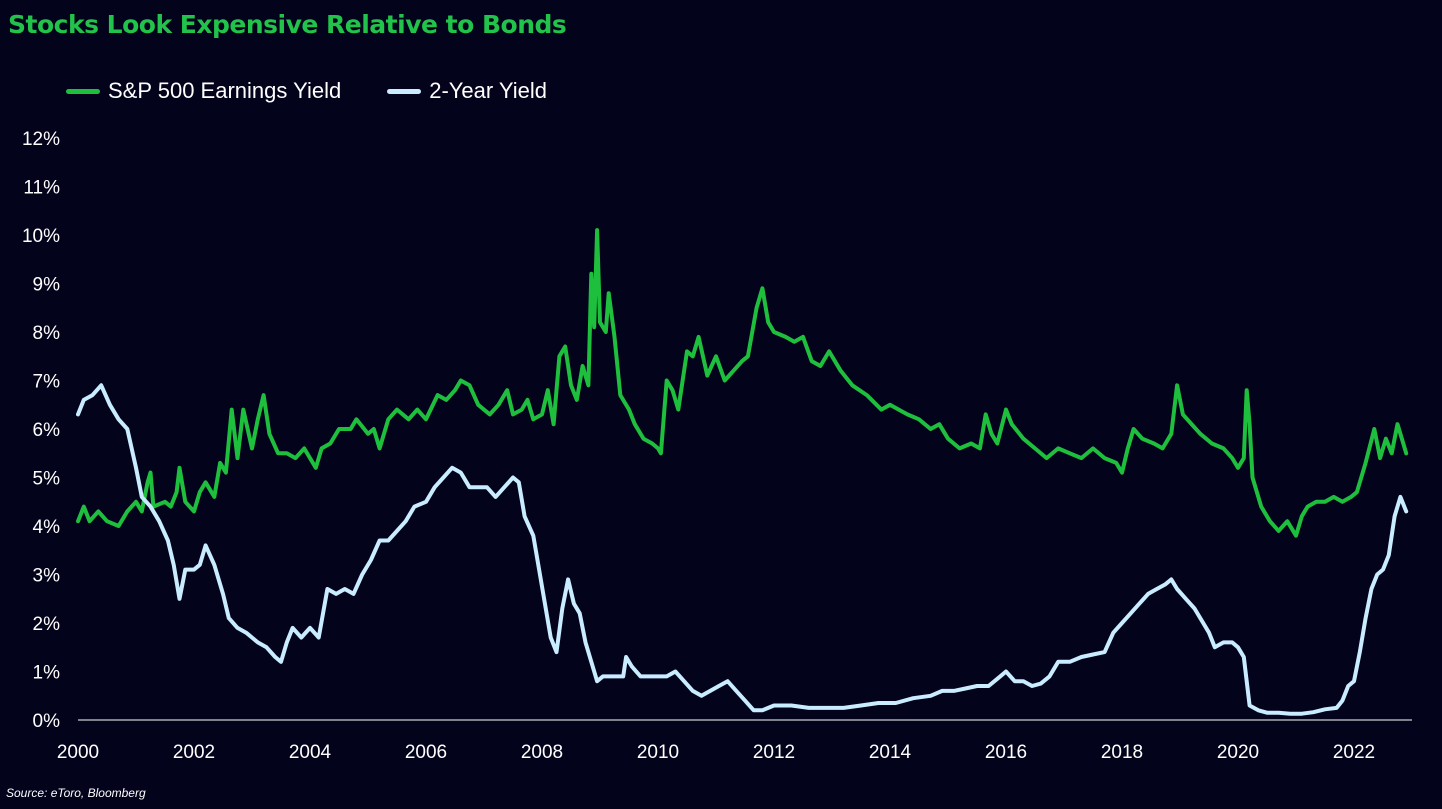 The width and height of the screenshot is (1442, 809). I want to click on y-tick-label: 0%, so click(47, 721).